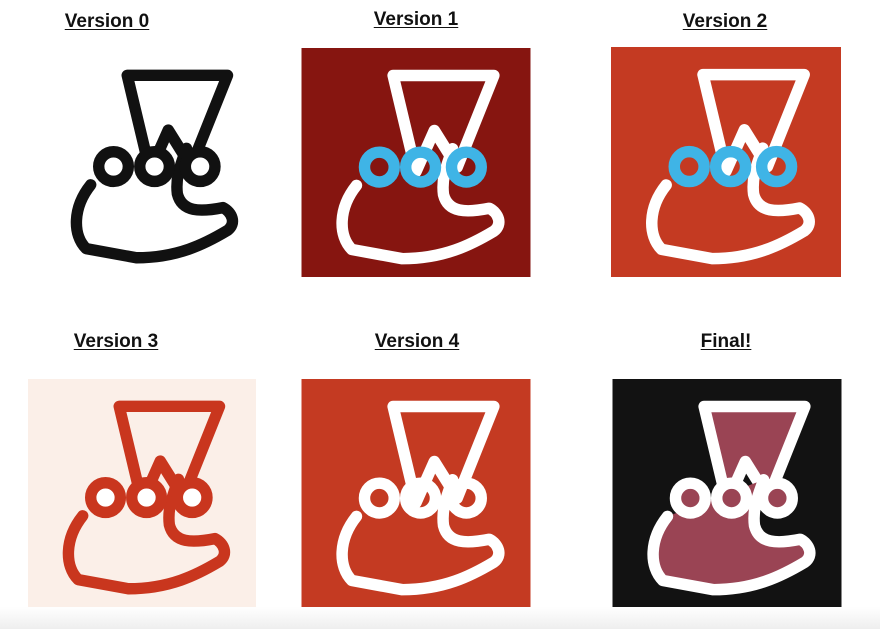  What do you see at coordinates (726, 341) in the screenshot?
I see `final-label: Final!` at bounding box center [726, 341].